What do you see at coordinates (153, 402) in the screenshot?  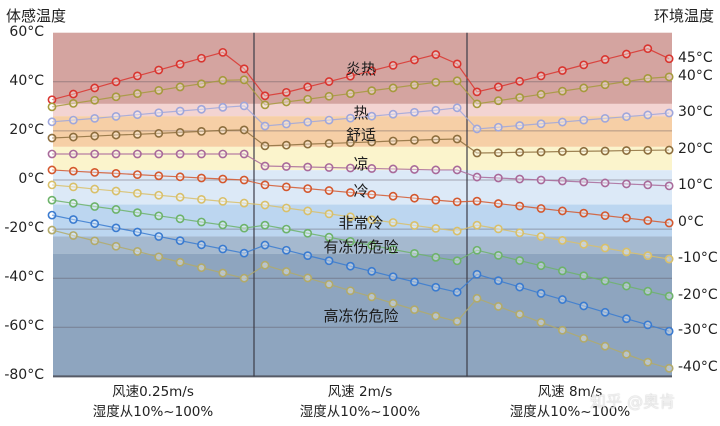 I see `category-label: 风速0.25m/s 湿度从10%~100%` at bounding box center [153, 402].